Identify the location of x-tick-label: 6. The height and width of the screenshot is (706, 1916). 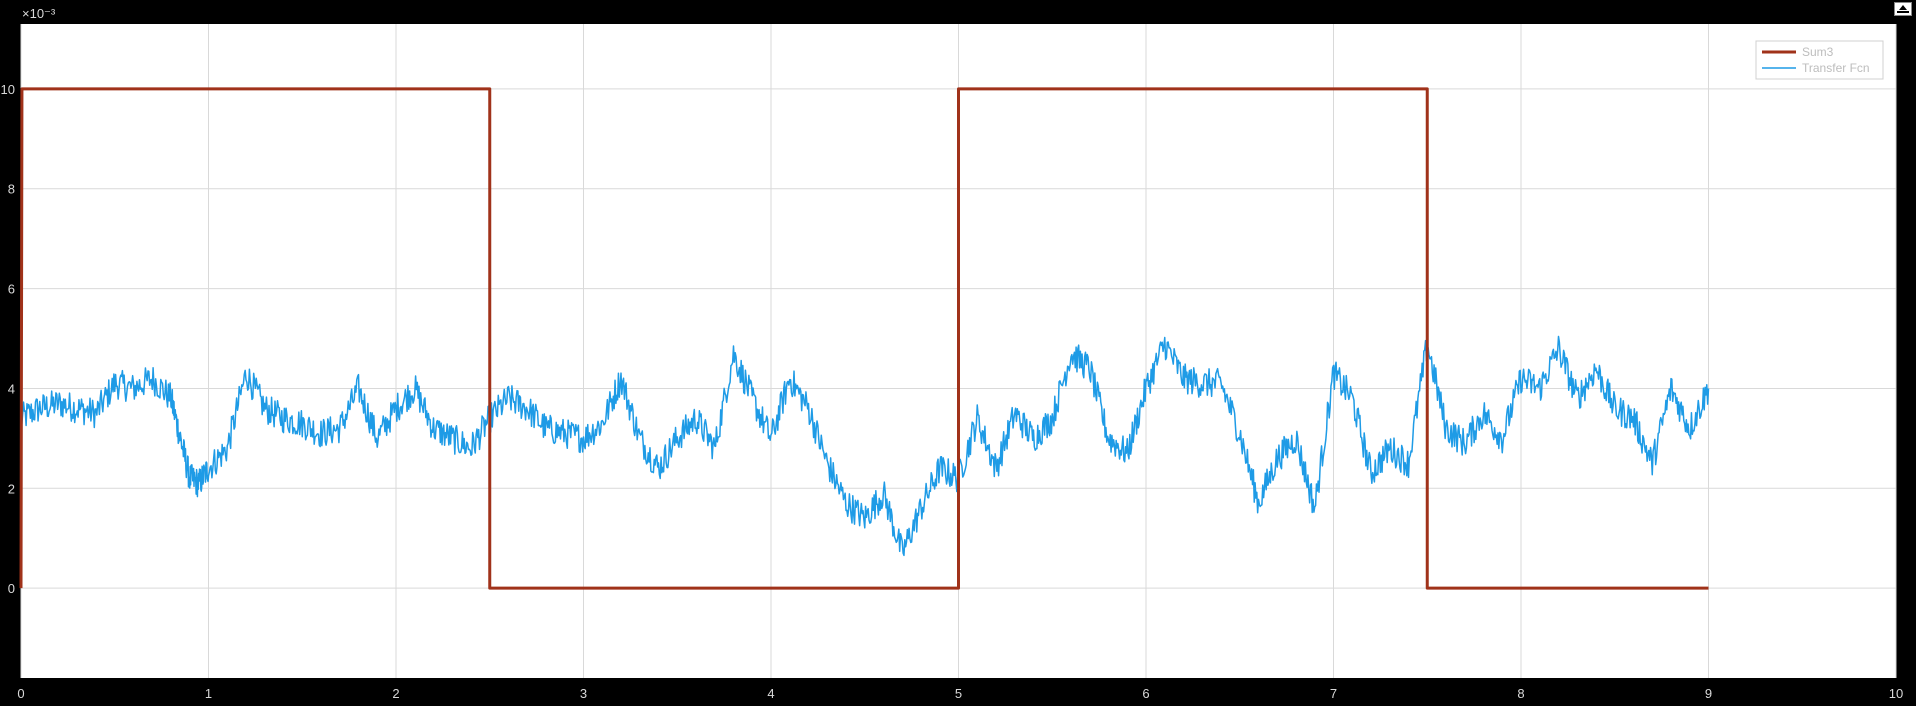
(1145, 693).